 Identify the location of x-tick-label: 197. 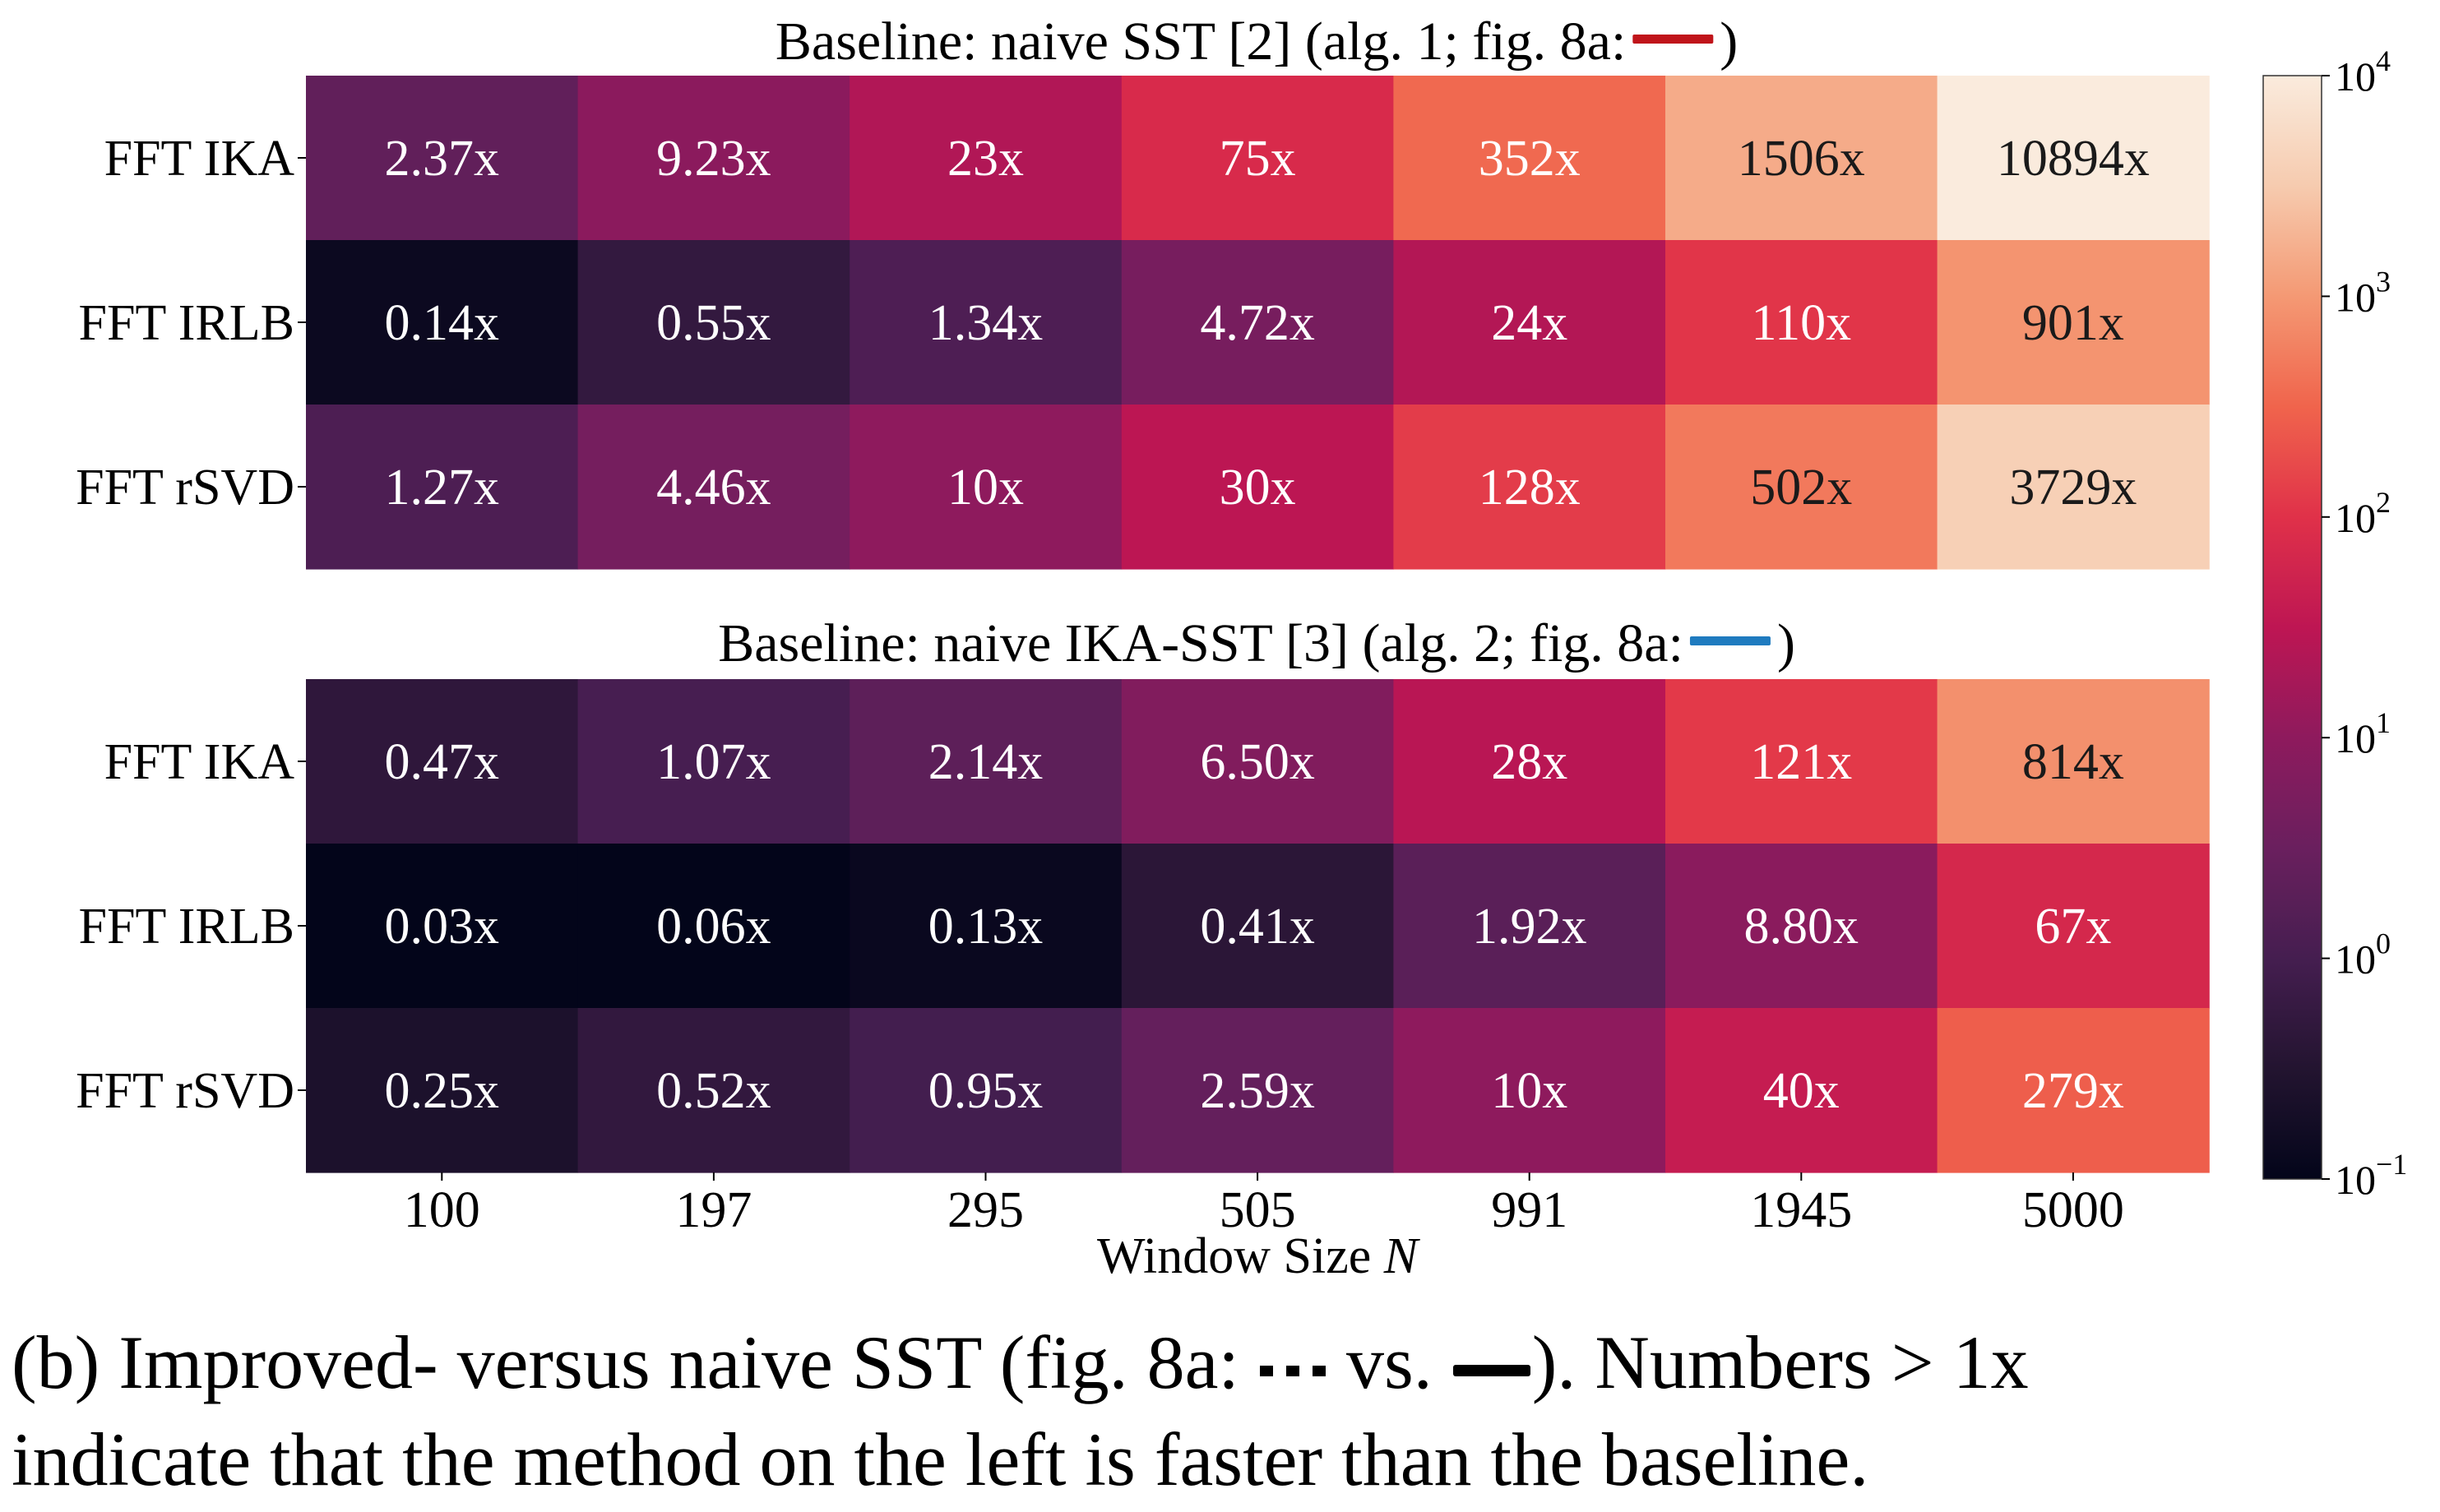
(713, 1210).